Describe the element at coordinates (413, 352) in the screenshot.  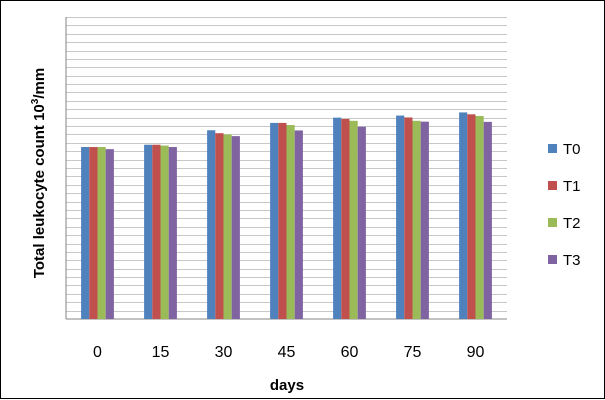
I see `x-tick-label: 75` at that location.